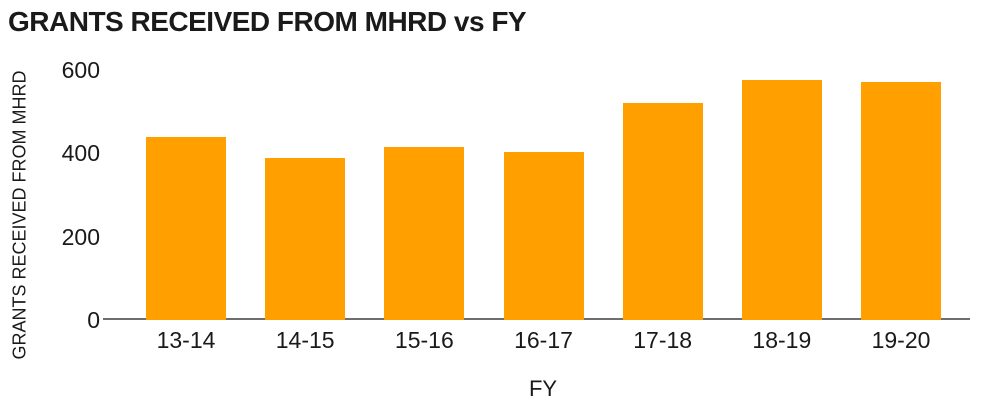 This screenshot has height=412, width=983. I want to click on chart-title: GRANTS RECEIVED FROM MHRD vs FY, so click(267, 21).